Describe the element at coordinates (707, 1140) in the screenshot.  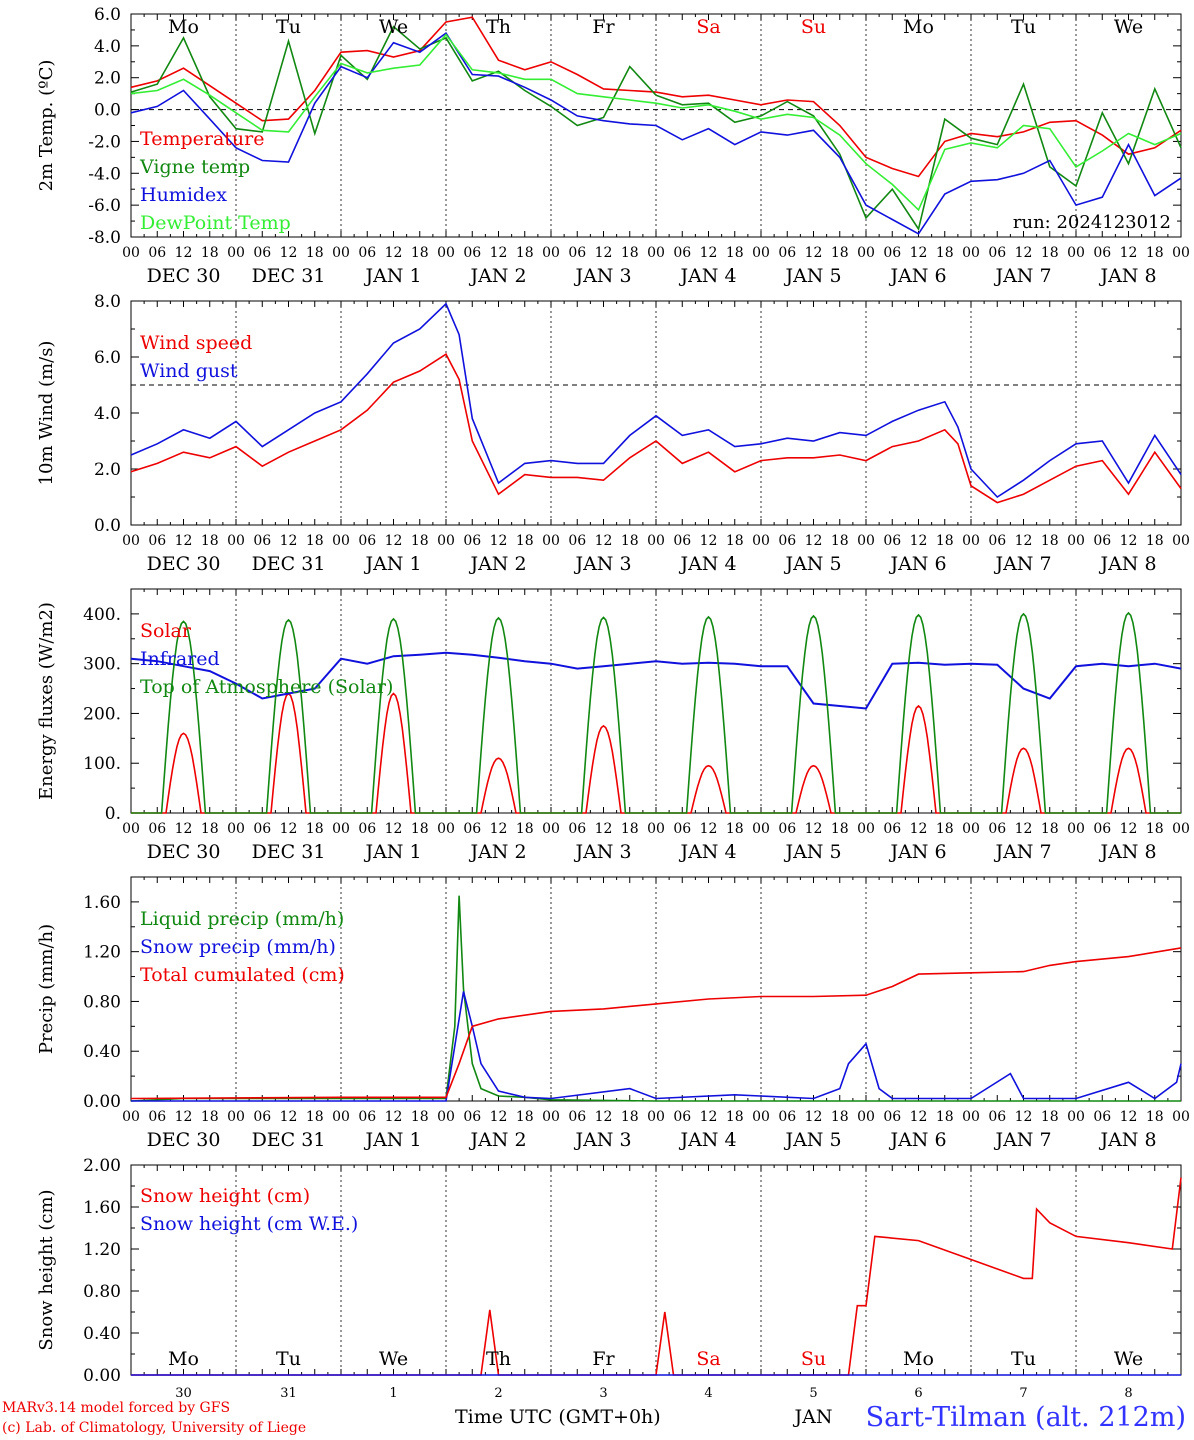
I see `date-label: JAN 4` at that location.